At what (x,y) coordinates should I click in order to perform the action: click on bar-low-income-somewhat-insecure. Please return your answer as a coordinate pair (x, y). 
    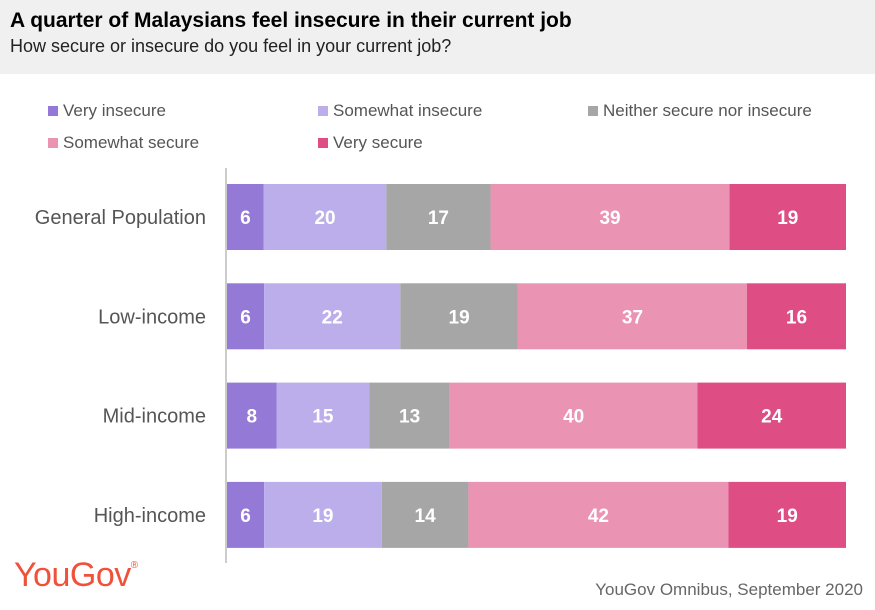
    Looking at the image, I should click on (332, 316).